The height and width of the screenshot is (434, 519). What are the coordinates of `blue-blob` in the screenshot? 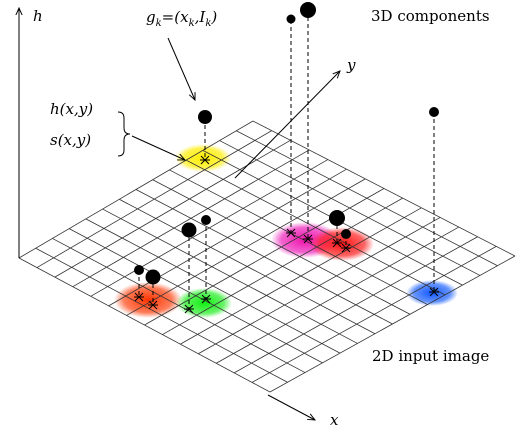 It's located at (432, 293).